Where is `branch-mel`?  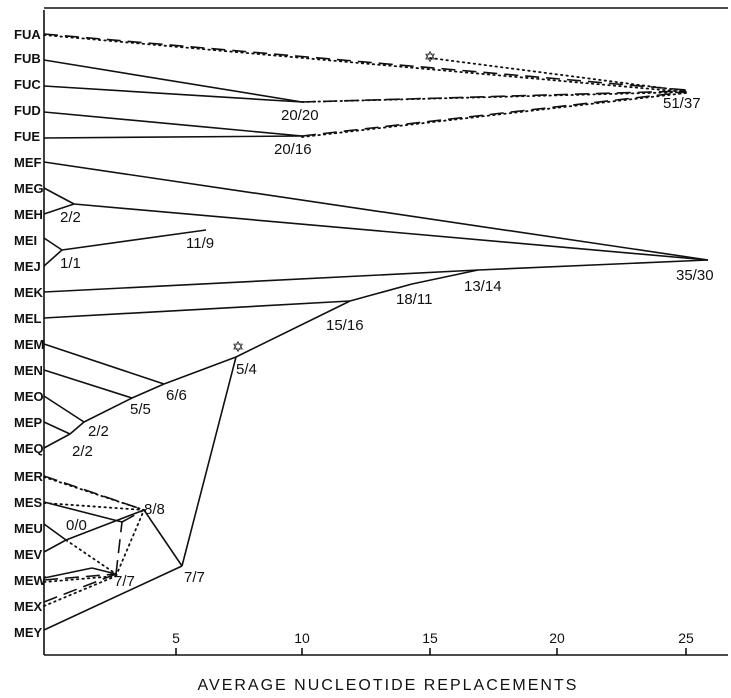
branch-mel is located at coordinates (197, 309).